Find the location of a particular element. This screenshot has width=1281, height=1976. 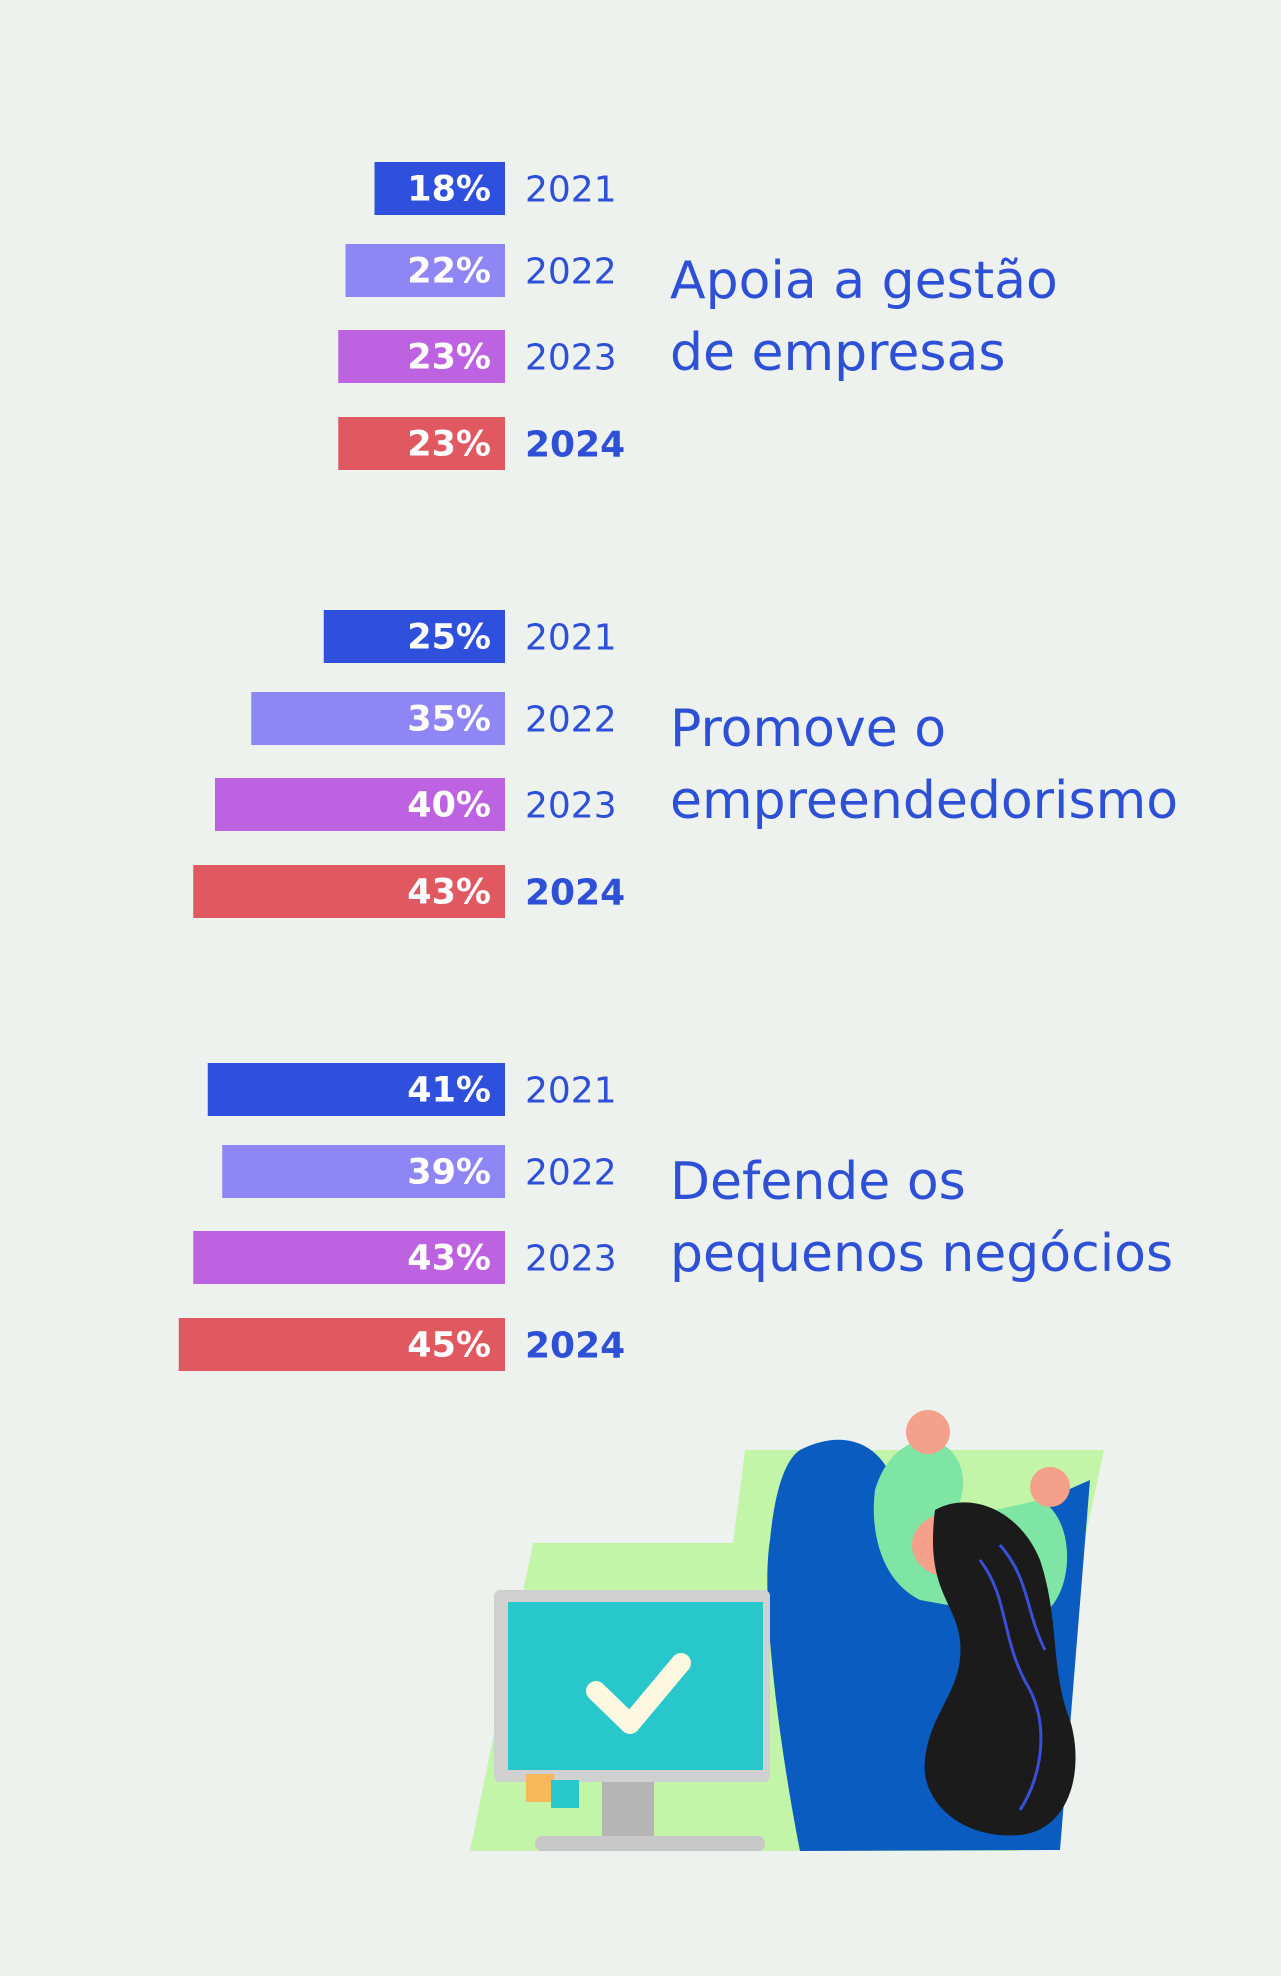

group-title-line: Promove o is located at coordinates (808, 729).